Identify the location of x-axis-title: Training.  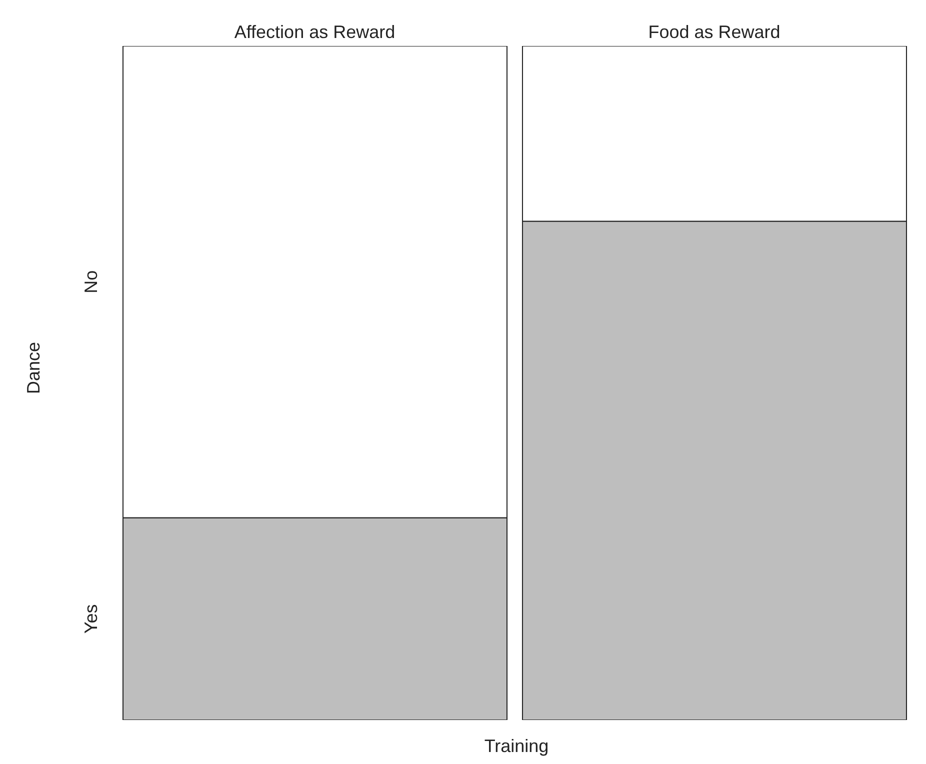
(516, 746).